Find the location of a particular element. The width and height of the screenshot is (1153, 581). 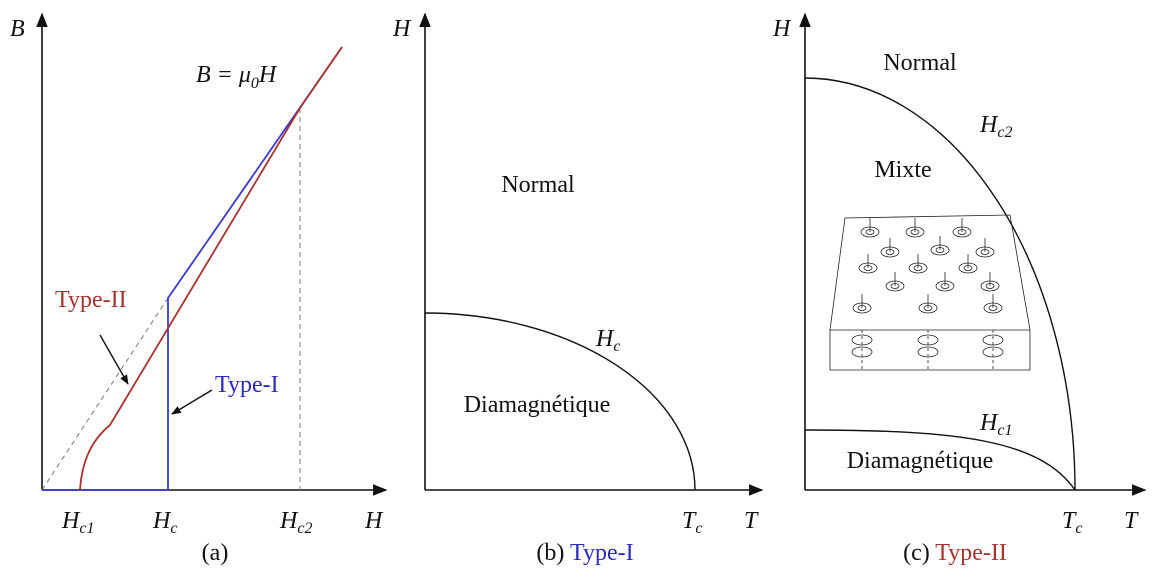

type-i-label: Type-I is located at coordinates (247, 385).